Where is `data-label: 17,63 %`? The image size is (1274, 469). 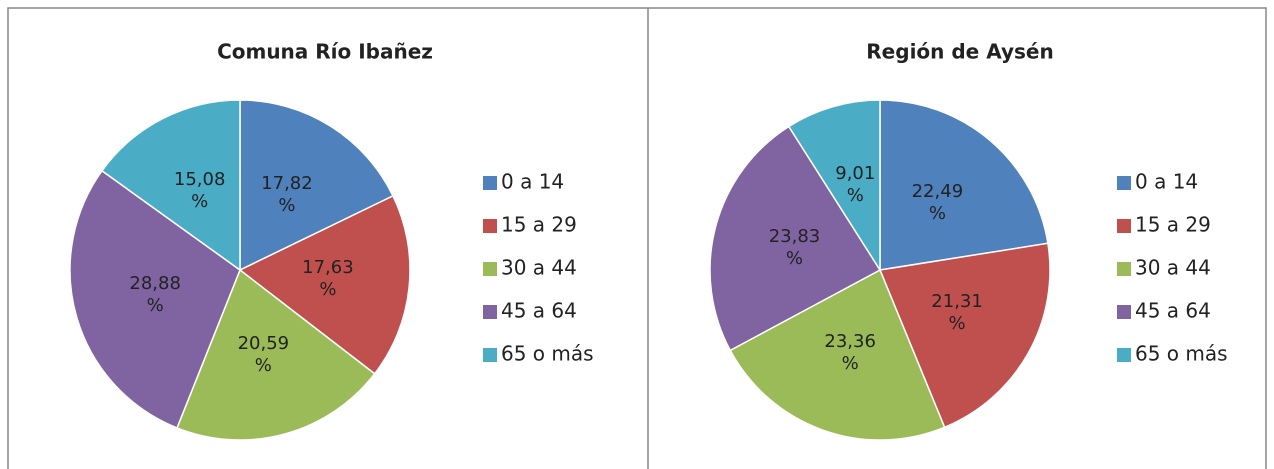 data-label: 17,63 % is located at coordinates (328, 279).